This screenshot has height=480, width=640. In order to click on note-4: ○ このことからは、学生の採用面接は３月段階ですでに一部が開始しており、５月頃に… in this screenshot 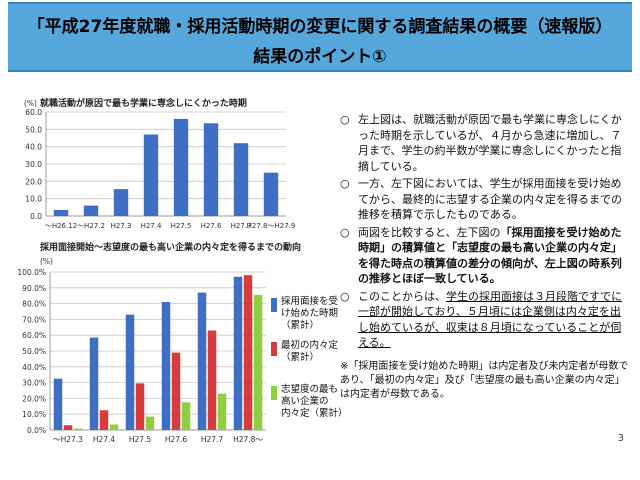, I will do `click(483, 320)`.